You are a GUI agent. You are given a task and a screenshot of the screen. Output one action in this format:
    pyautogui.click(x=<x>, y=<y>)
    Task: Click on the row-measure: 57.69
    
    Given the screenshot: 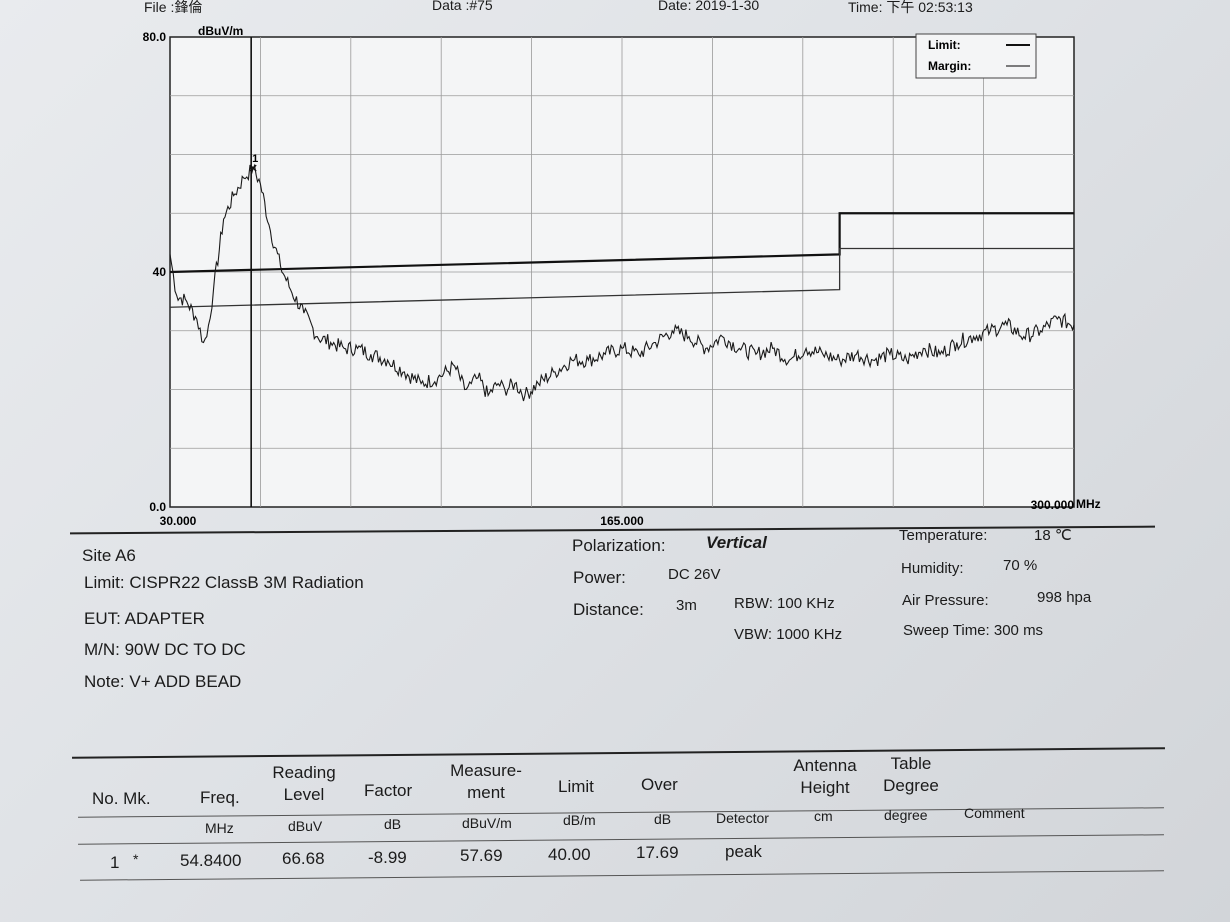 What is the action you would take?
    pyautogui.click(x=481, y=855)
    